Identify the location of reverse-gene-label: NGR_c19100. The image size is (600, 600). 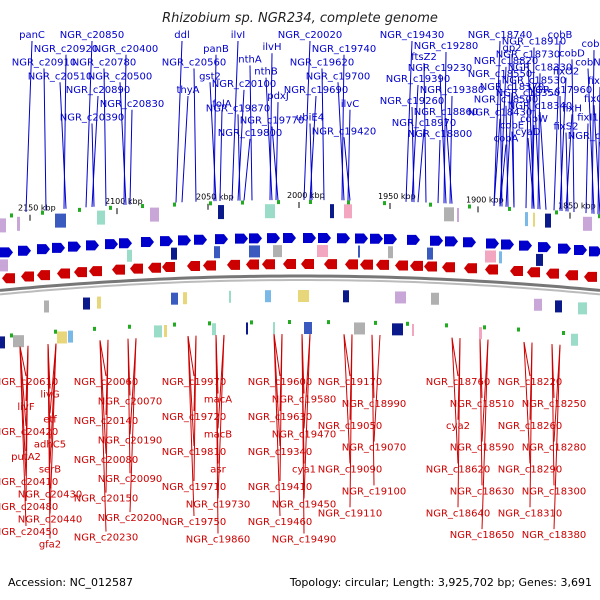
(374, 491).